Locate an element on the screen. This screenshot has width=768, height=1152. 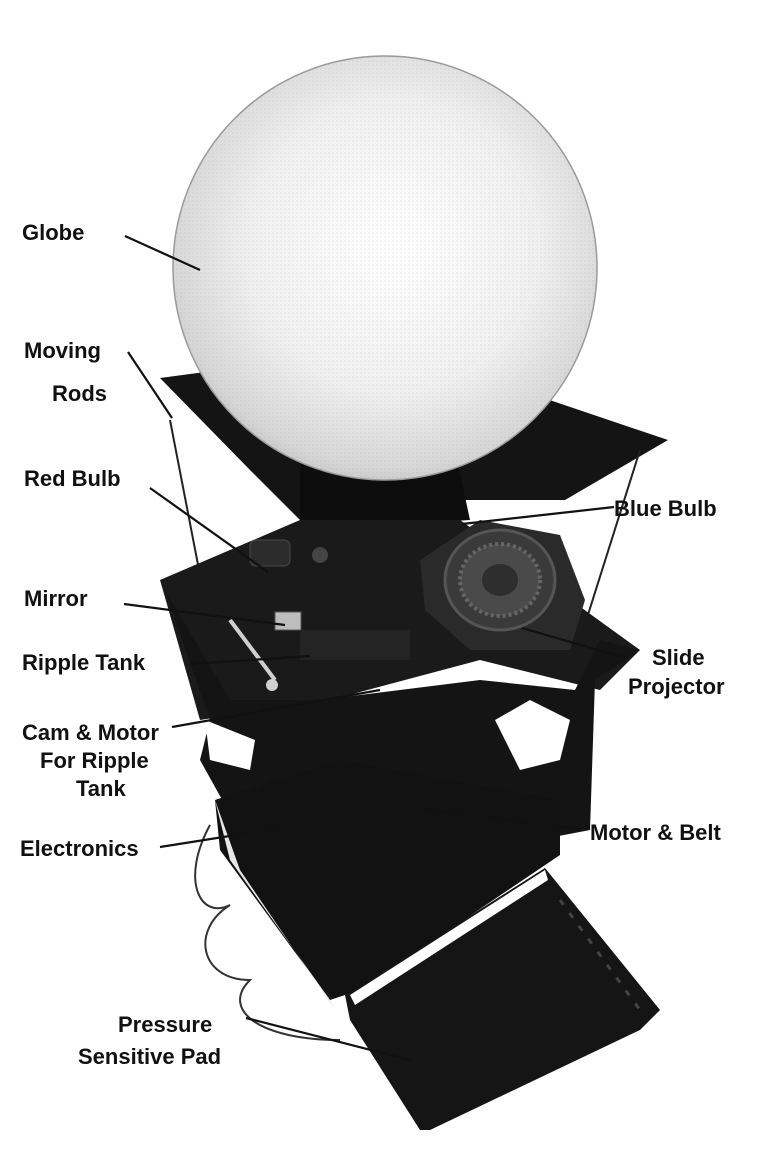
leader-mirror is located at coordinates (204, 614).